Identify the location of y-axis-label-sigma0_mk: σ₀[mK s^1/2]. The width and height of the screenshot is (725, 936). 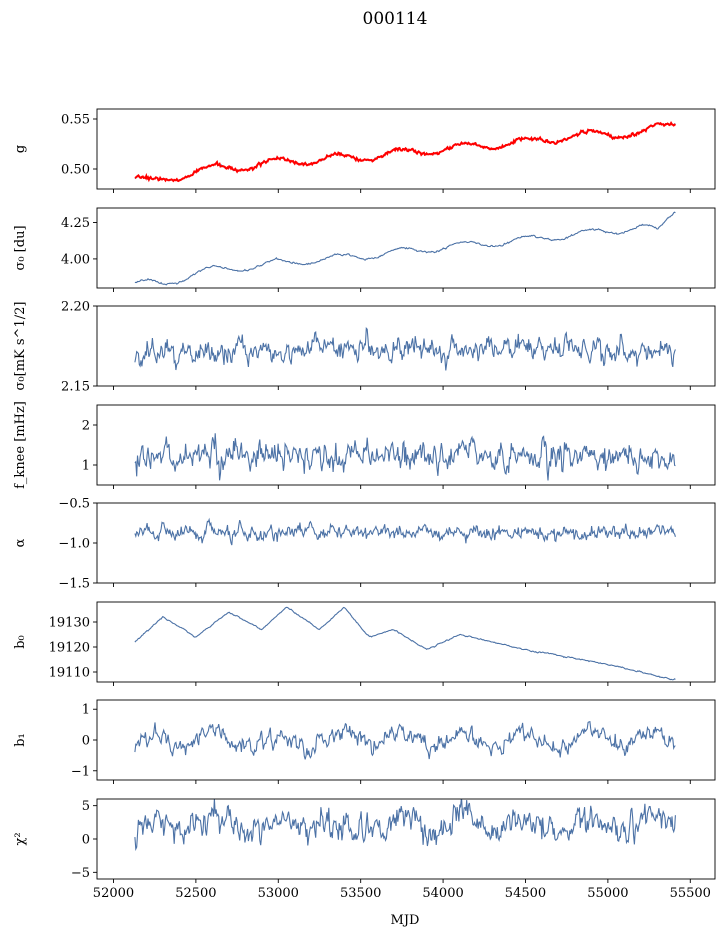
(20, 346).